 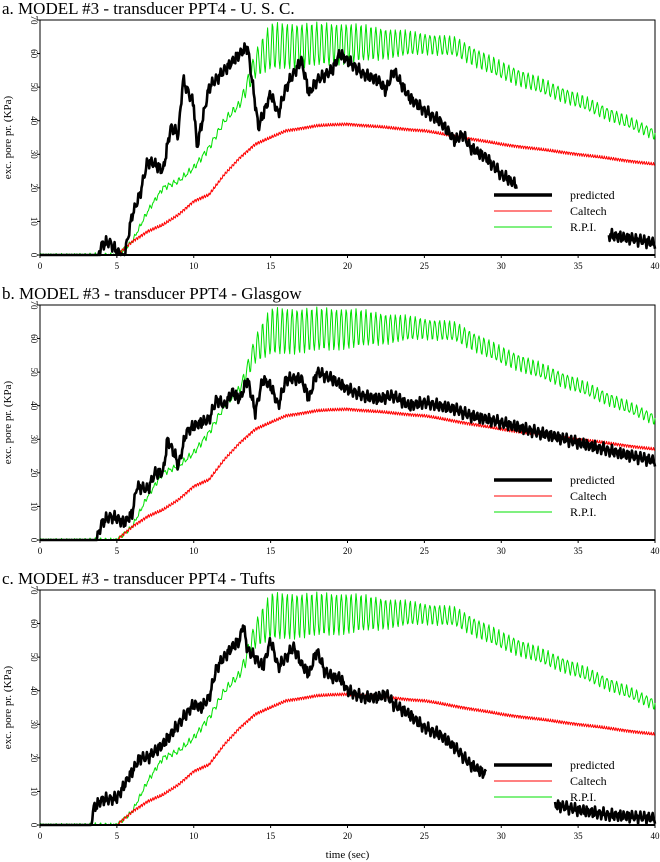 What do you see at coordinates (148, 9) in the screenshot?
I see `panel-title: a. MODEL #3 - transducer PPT4 - U. S. C.` at bounding box center [148, 9].